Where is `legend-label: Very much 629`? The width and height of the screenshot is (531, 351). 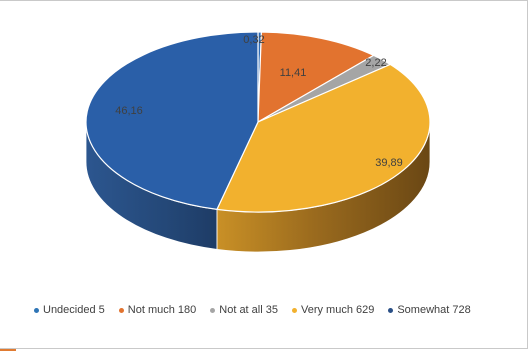 legend-label: Very much 629 is located at coordinates (337, 310).